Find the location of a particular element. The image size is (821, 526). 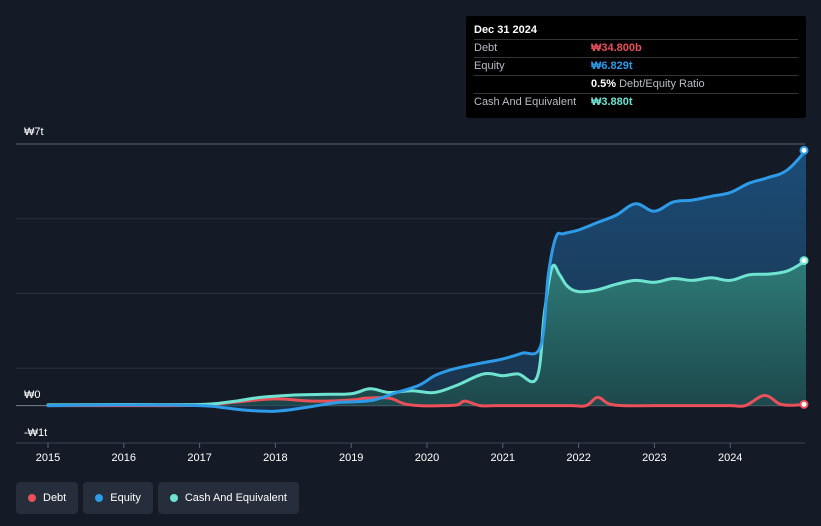

line-debt is located at coordinates (427, 401).